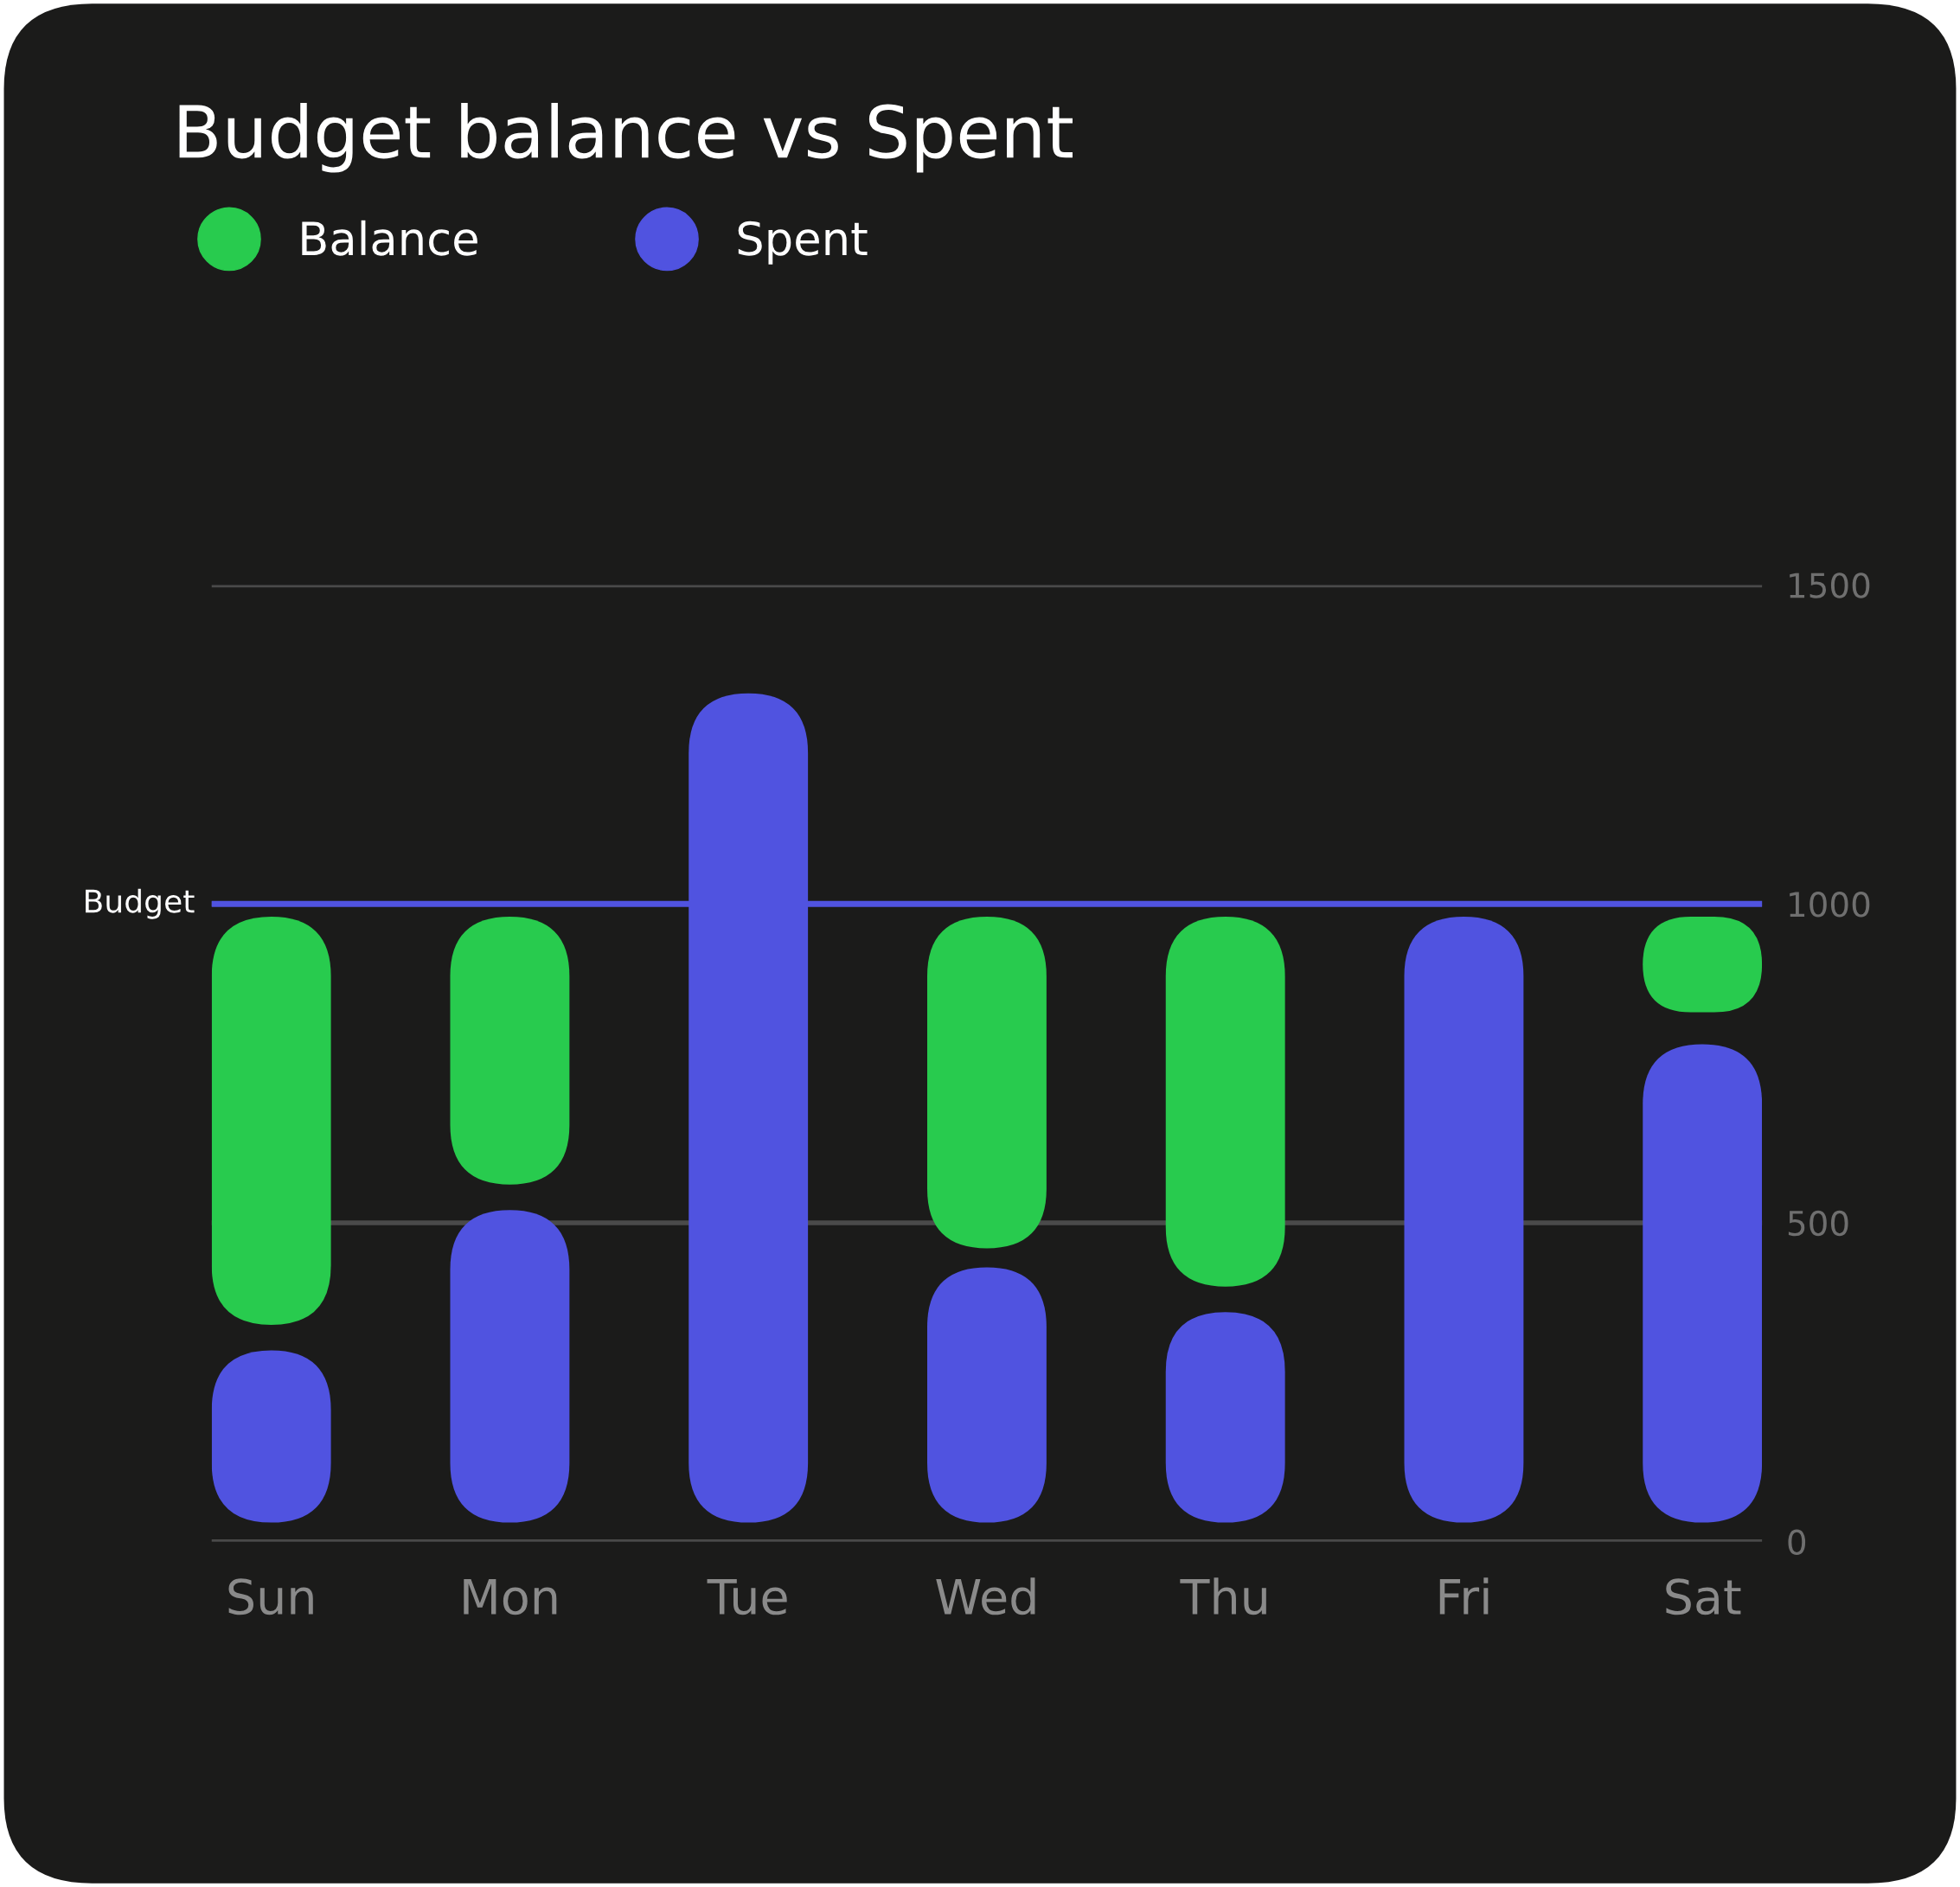  I want to click on chart-title: Budget balance vs Spent, so click(626, 137).